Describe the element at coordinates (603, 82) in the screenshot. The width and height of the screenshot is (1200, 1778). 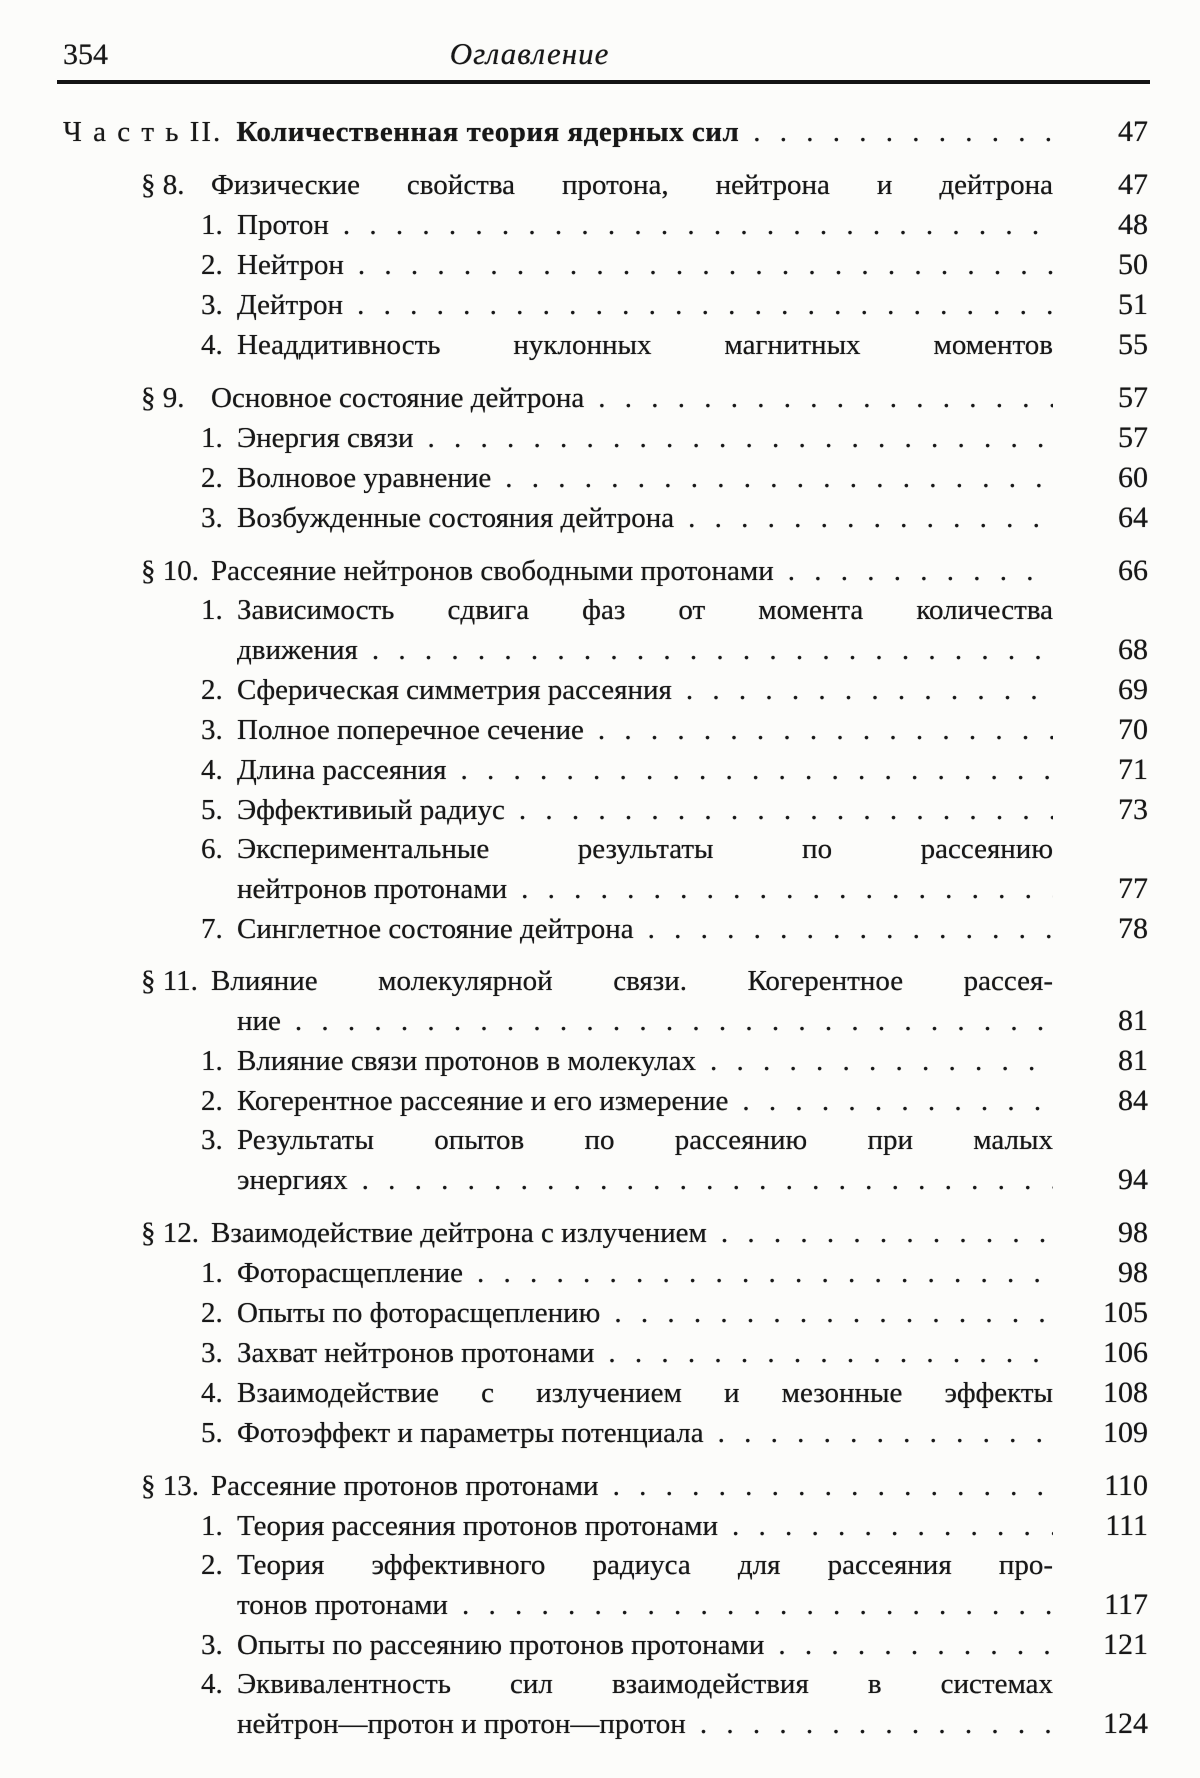
I see `header-rule` at that location.